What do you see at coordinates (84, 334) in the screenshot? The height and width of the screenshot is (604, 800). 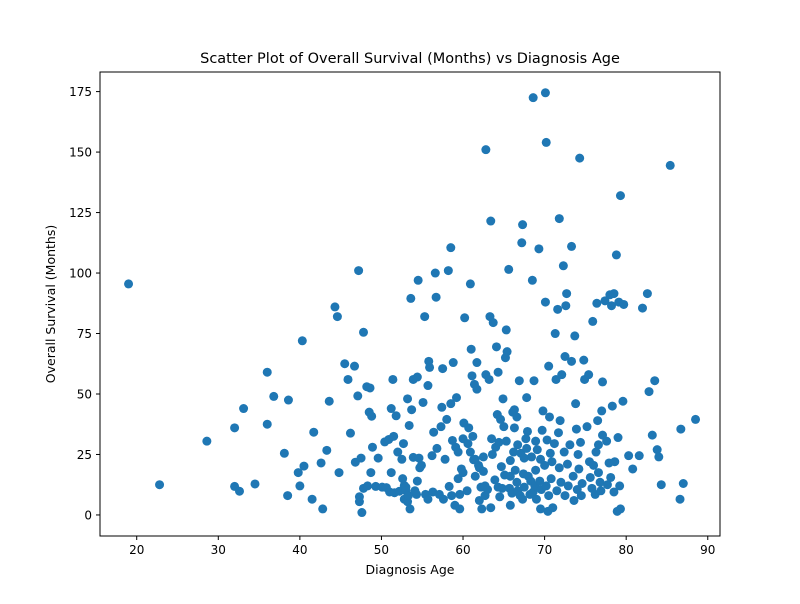 I see `y-tick-label: 75` at bounding box center [84, 334].